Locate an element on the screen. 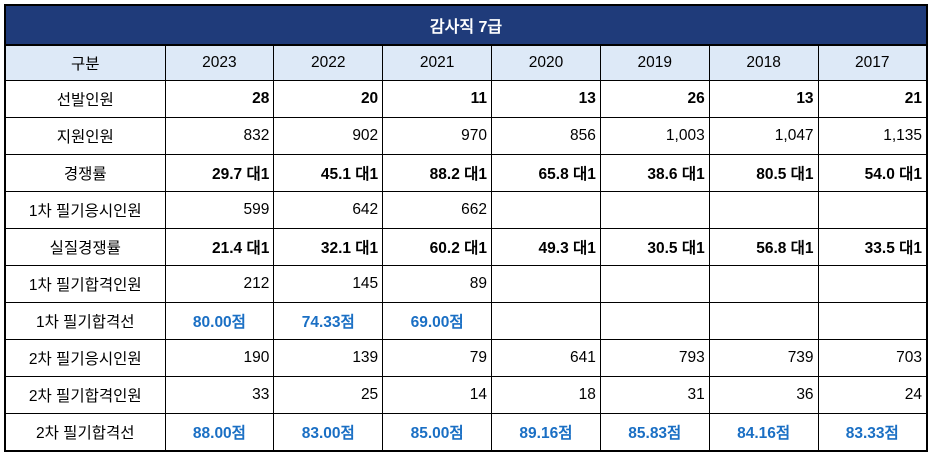 This screenshot has width=930, height=452. table-cell: 18 is located at coordinates (546, 395).